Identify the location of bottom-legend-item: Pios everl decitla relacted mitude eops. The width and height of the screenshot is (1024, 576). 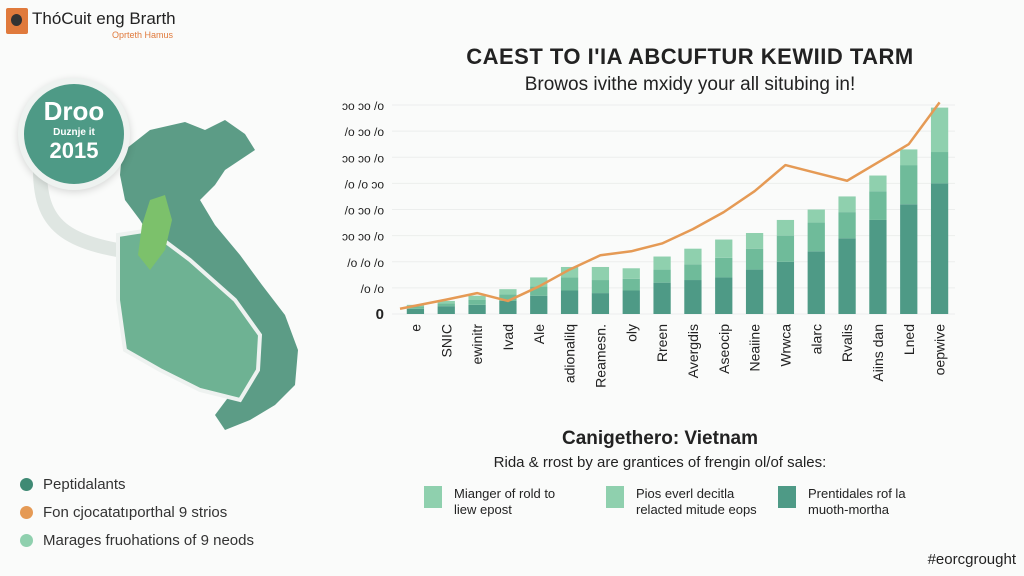
(686, 502).